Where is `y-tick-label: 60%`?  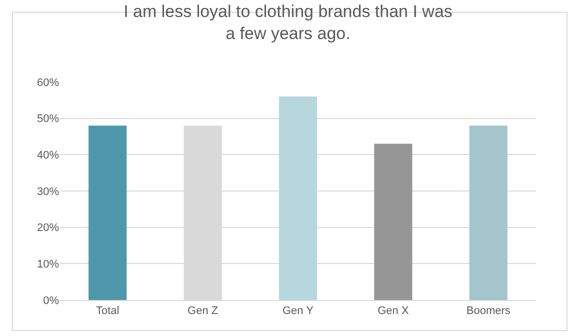
y-tick-label: 60% is located at coordinates (48, 82).